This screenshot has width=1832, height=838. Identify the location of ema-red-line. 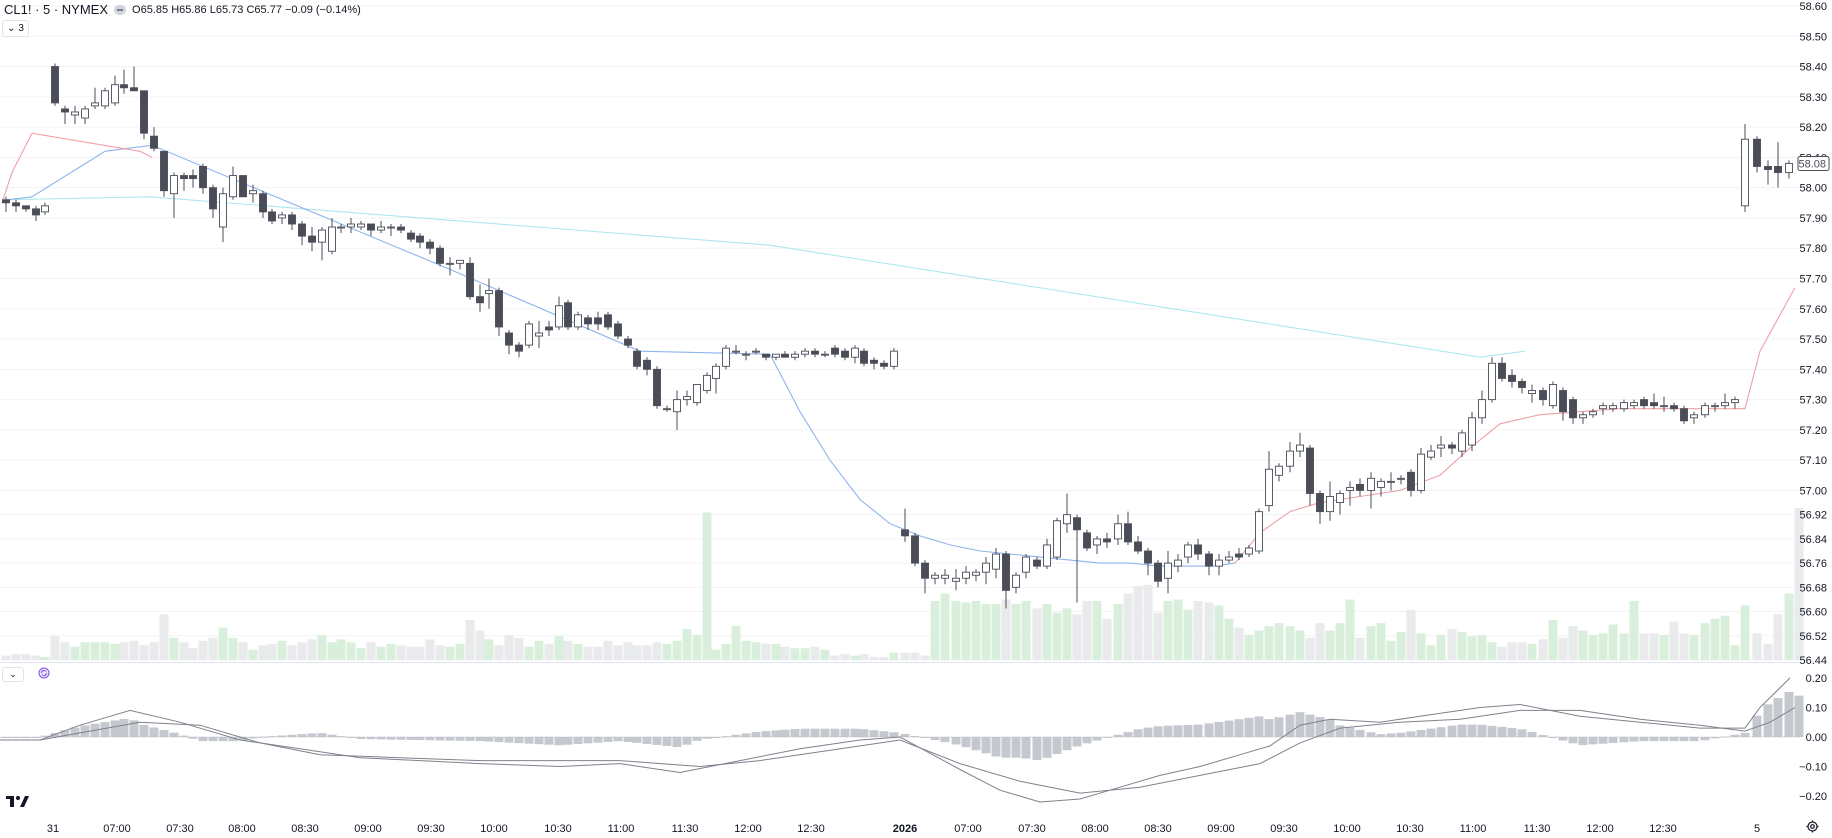
(1515, 425).